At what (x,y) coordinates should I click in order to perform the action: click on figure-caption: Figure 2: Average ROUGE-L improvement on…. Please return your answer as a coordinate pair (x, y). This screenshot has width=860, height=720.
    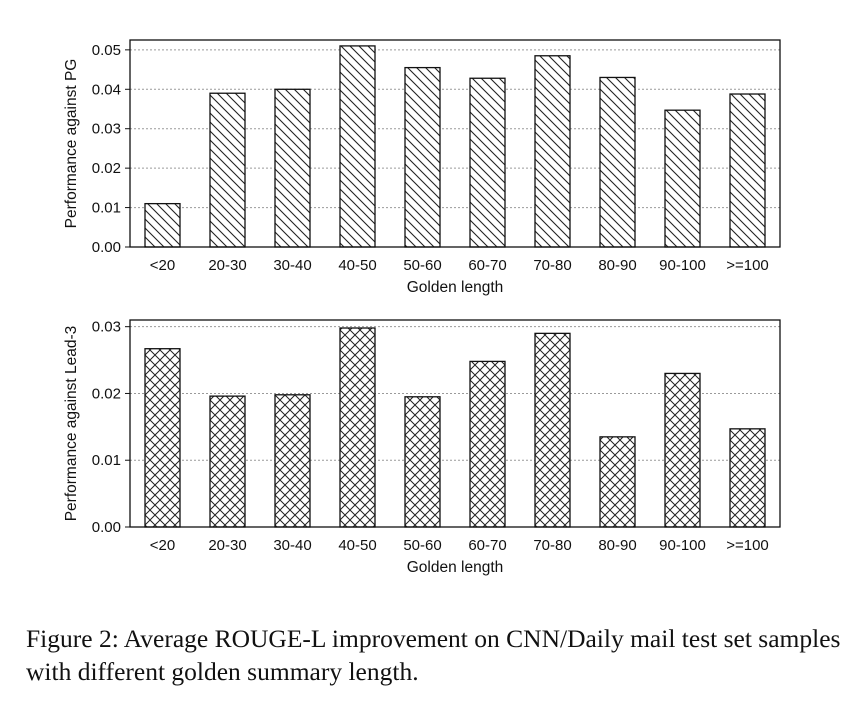
    Looking at the image, I should click on (433, 655).